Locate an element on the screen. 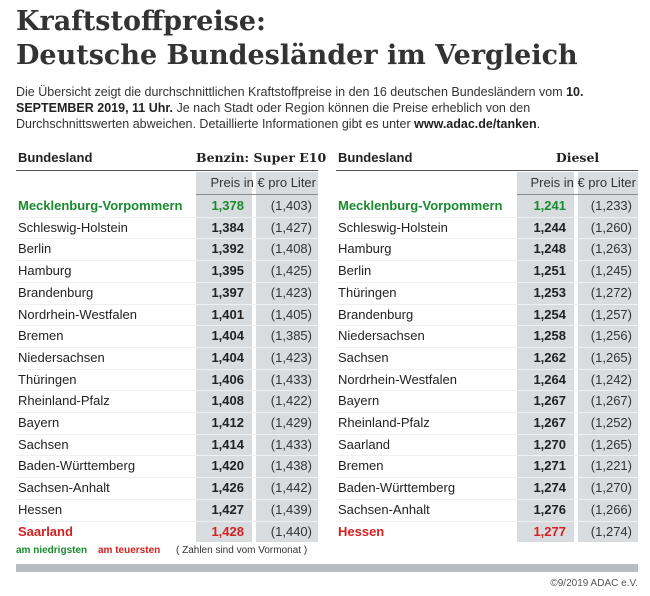 The image size is (650, 596). price: 1,401 is located at coordinates (227, 314).